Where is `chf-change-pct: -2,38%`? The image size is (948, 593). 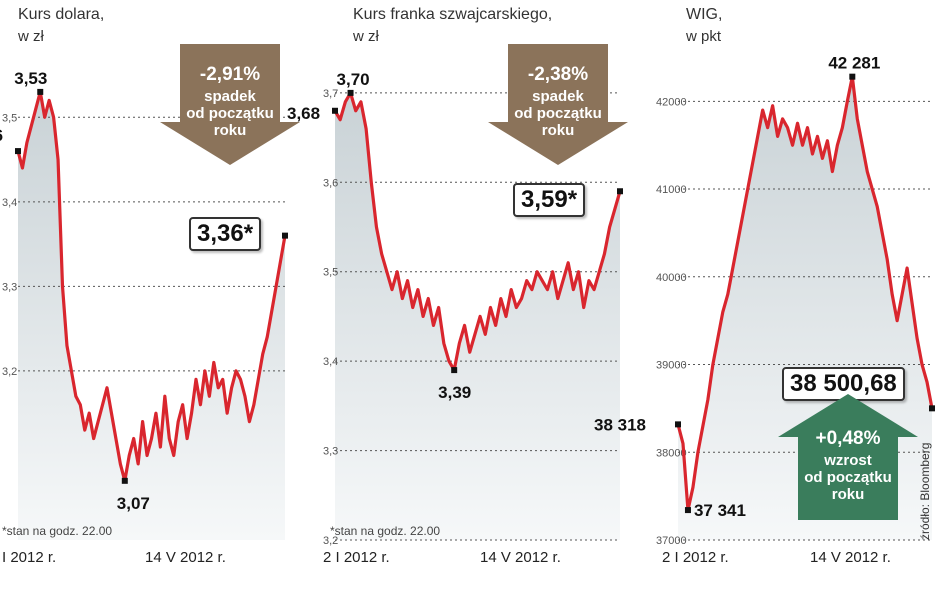 chf-change-pct: -2,38% is located at coordinates (558, 74).